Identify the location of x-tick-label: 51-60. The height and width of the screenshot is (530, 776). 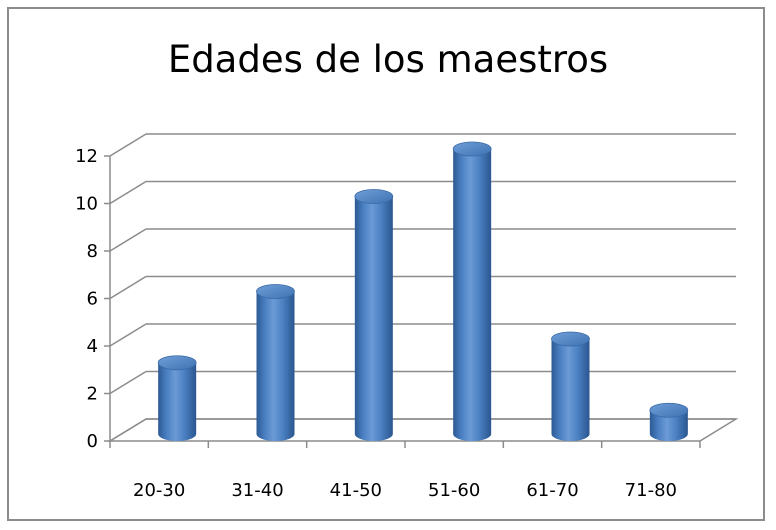
(454, 490).